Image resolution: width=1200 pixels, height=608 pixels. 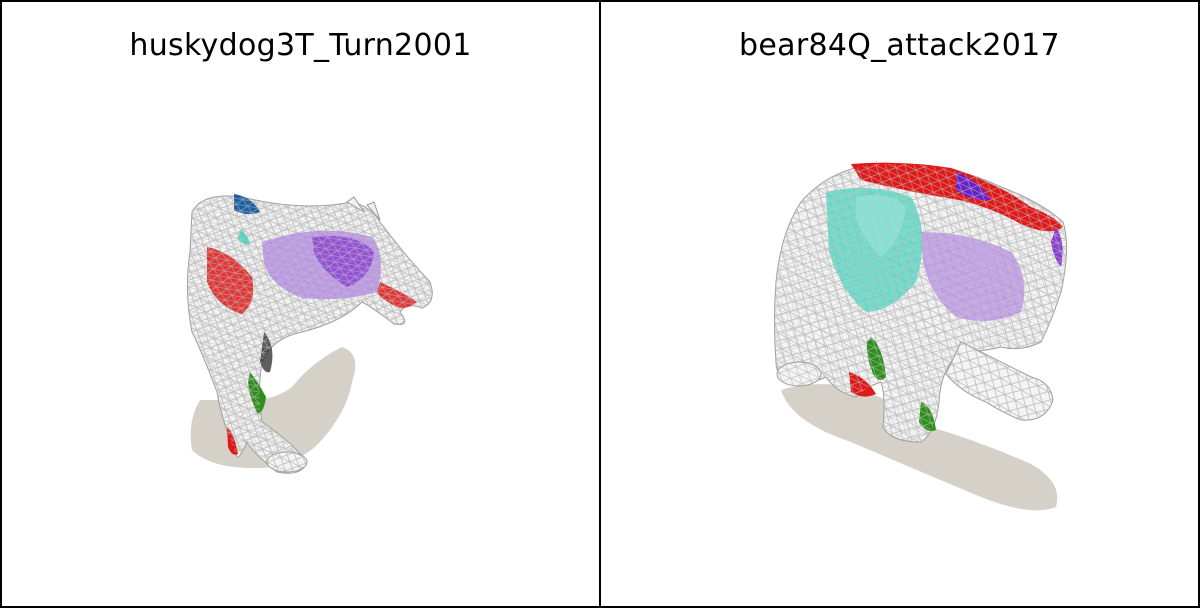 I want to click on bear-render, so click(x=921, y=336).